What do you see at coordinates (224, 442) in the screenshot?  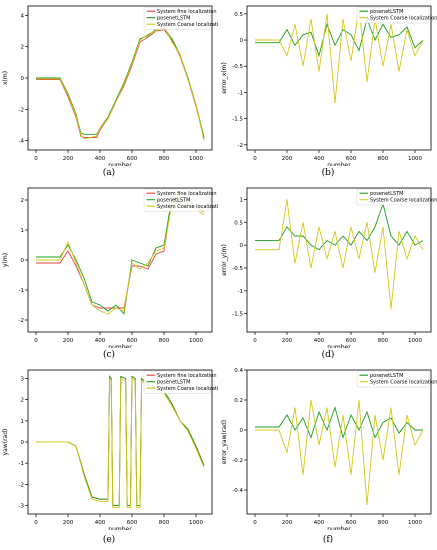 I see `y-axis-label: error_yaw(rad)` at bounding box center [224, 442].